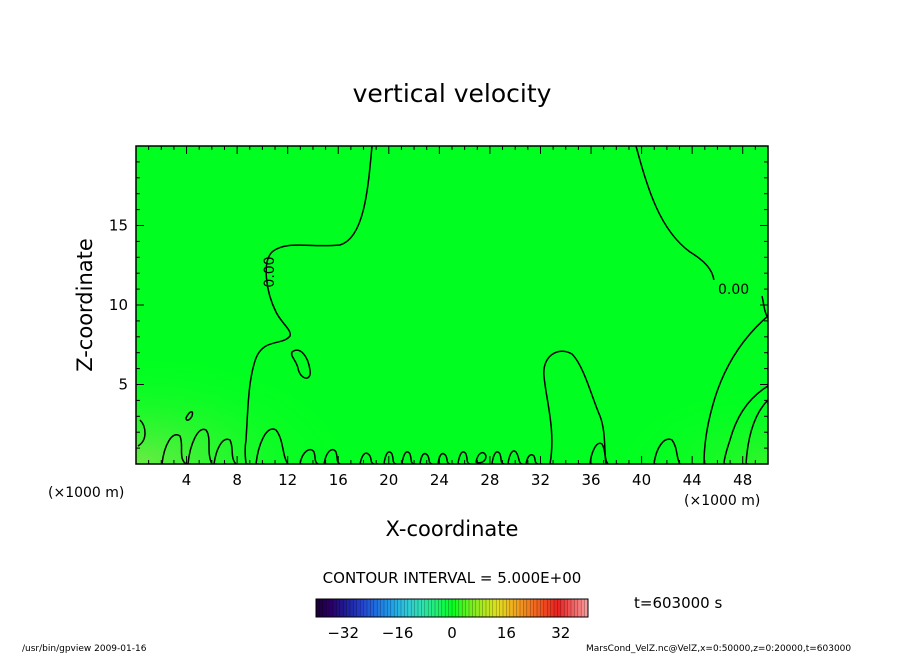 This screenshot has width=904, height=654. I want to click on colorbar, so click(452, 608).